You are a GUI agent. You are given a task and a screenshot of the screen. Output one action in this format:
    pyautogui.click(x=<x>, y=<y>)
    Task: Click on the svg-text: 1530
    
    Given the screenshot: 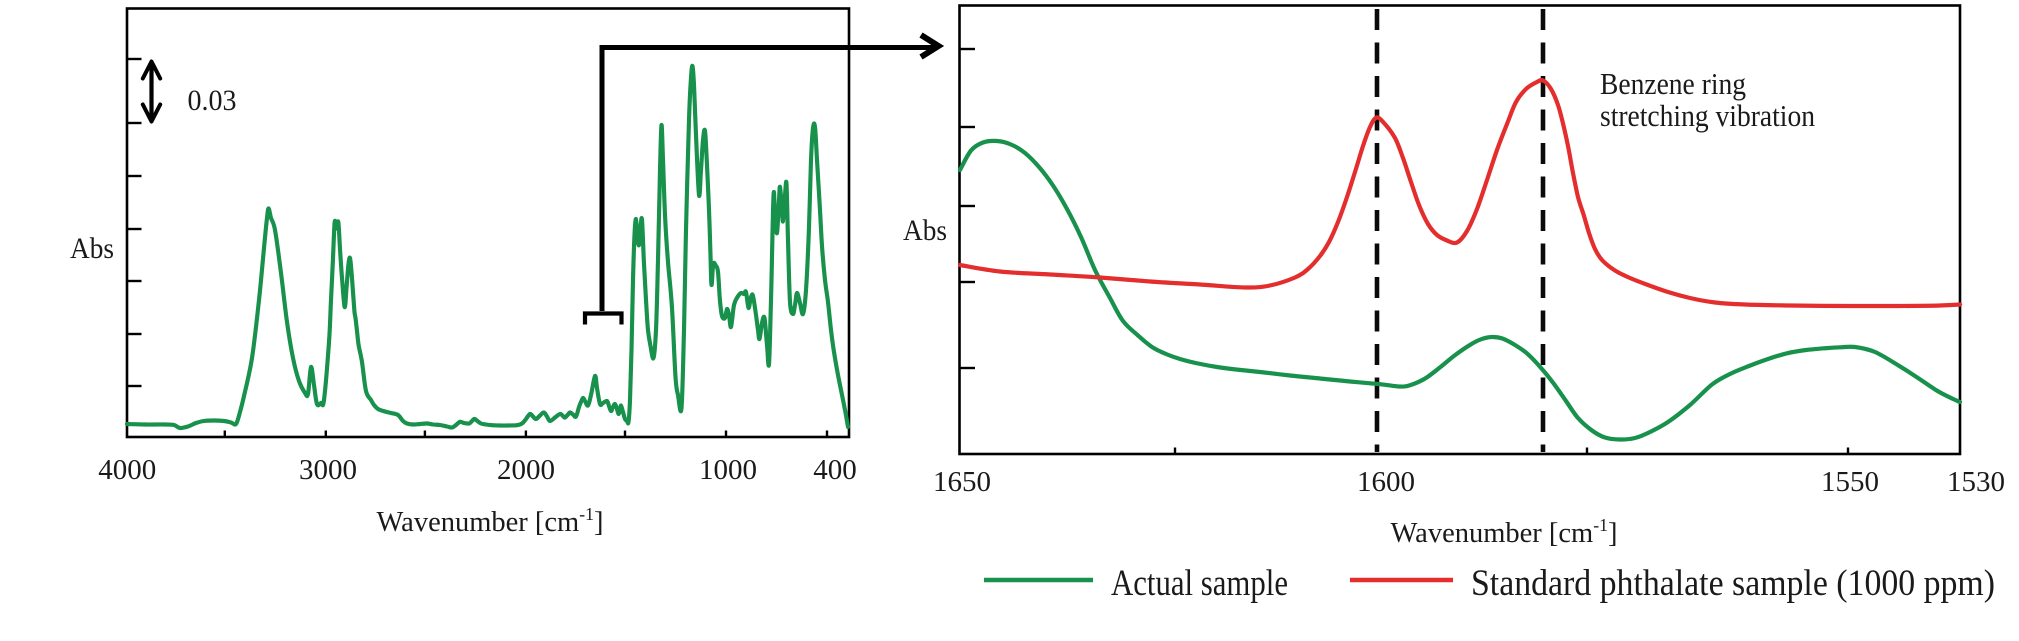 What is the action you would take?
    pyautogui.click(x=1976, y=482)
    